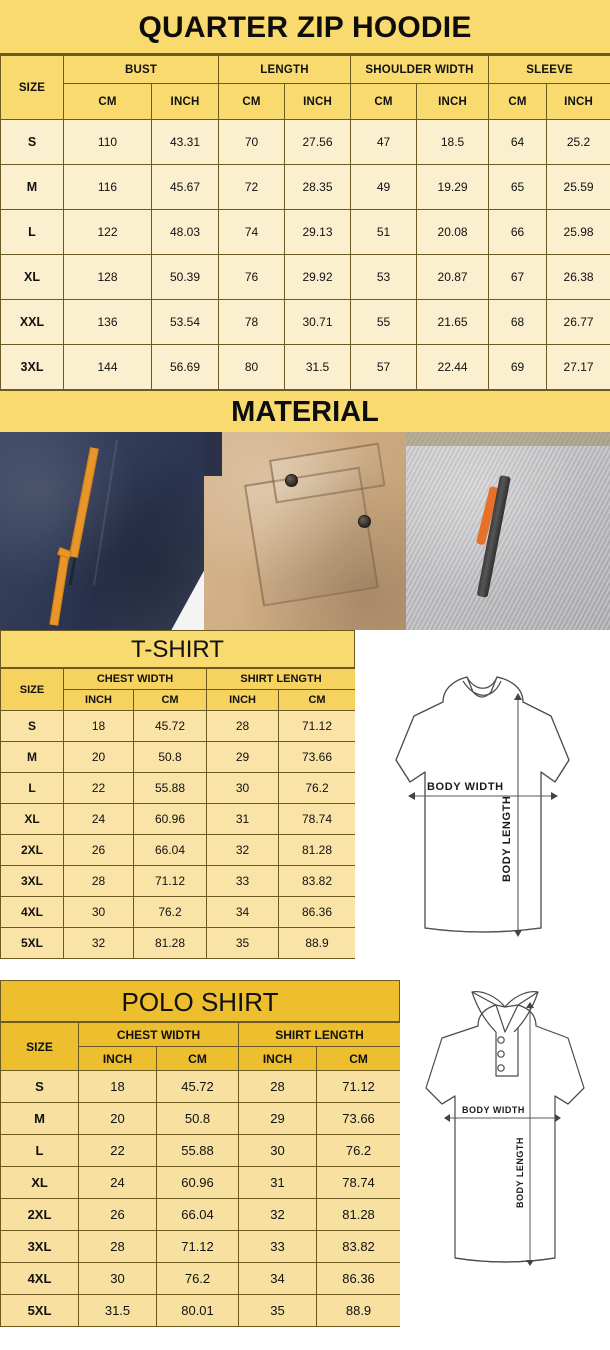  Describe the element at coordinates (359, 1278) in the screenshot. I see `polo-length-cm-6: 86.36` at that location.